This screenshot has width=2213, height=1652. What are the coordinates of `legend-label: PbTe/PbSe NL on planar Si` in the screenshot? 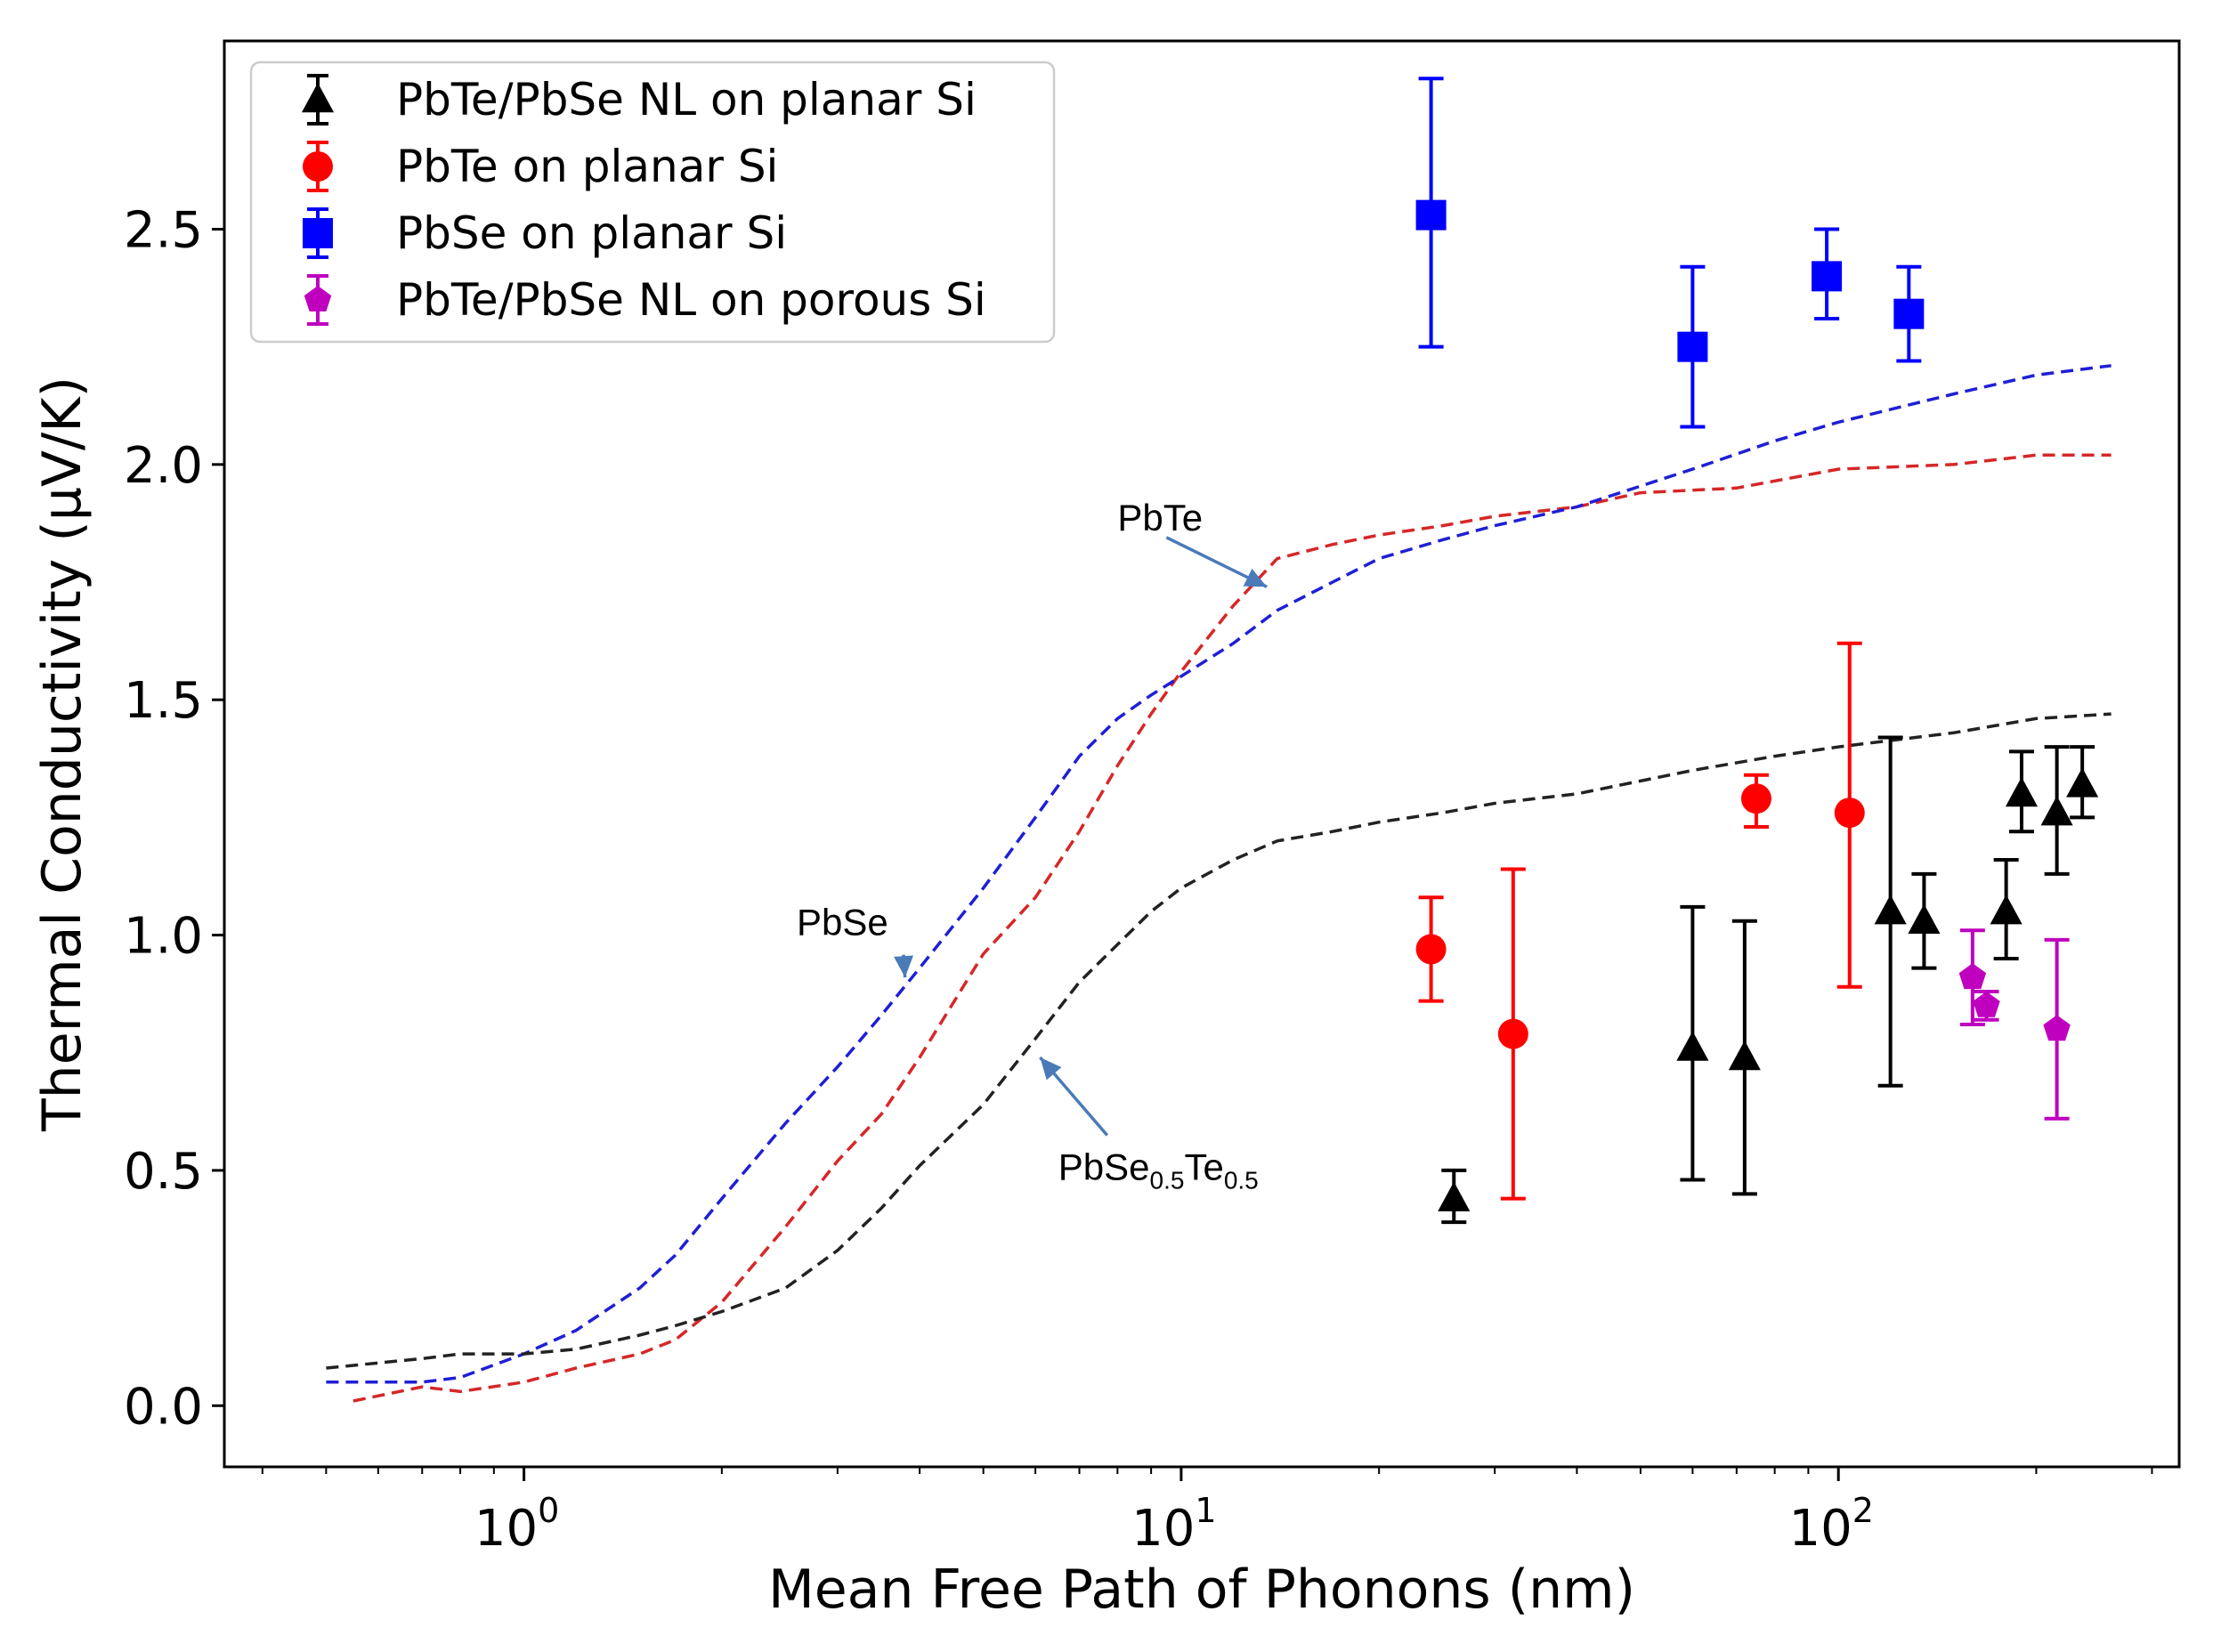 It's located at (687, 100).